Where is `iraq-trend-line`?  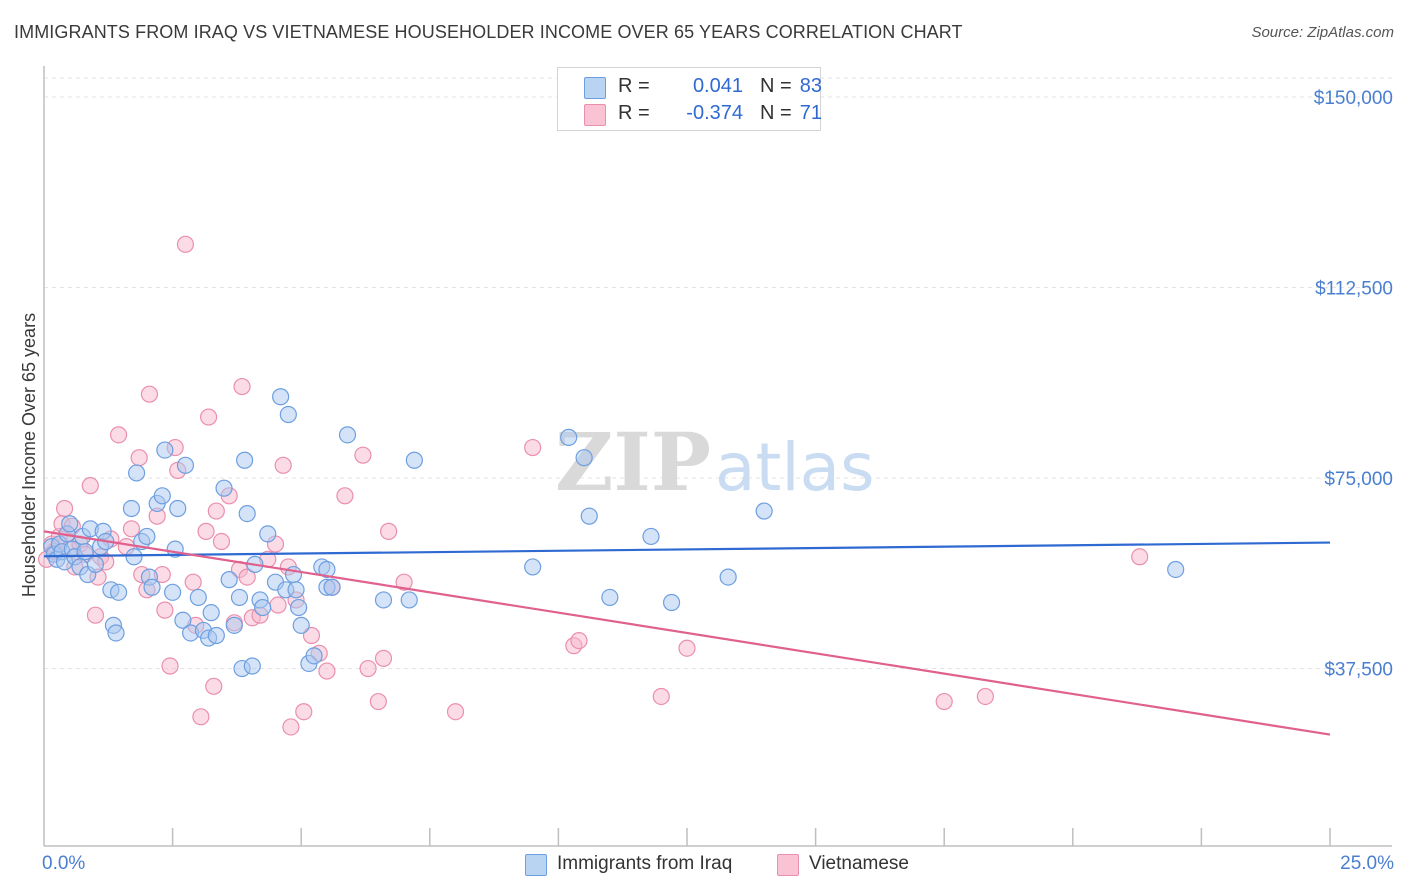
iraq-trend-line is located at coordinates (687, 549).